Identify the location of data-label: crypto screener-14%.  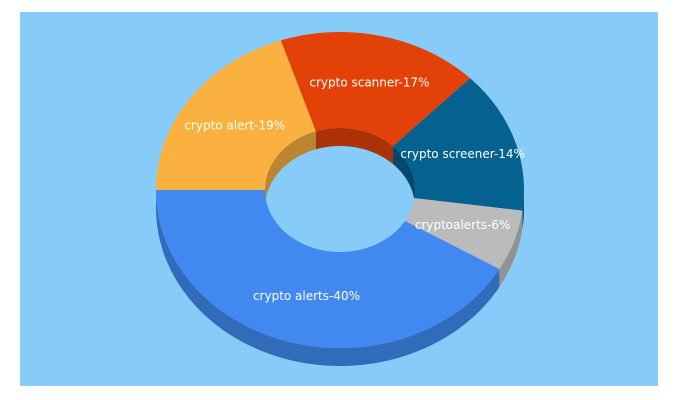
(462, 154).